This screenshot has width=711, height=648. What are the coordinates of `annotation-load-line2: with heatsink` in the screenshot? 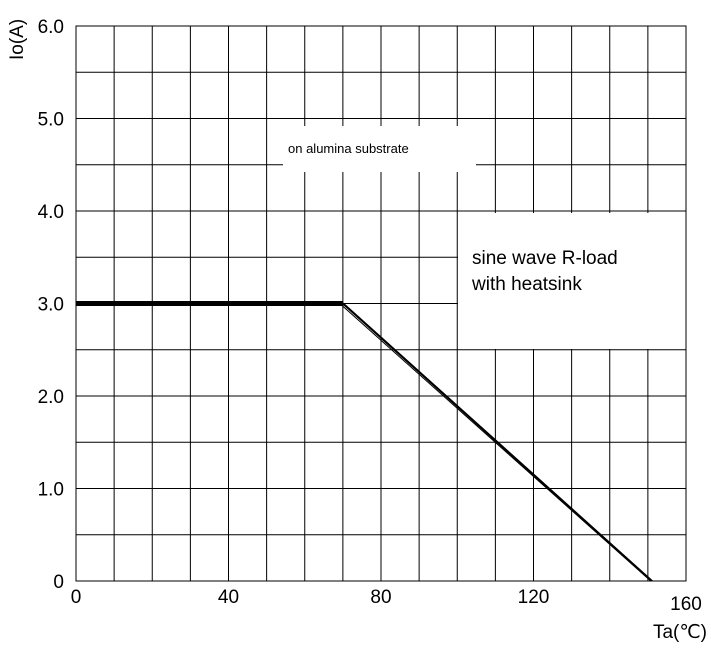 It's located at (526, 284).